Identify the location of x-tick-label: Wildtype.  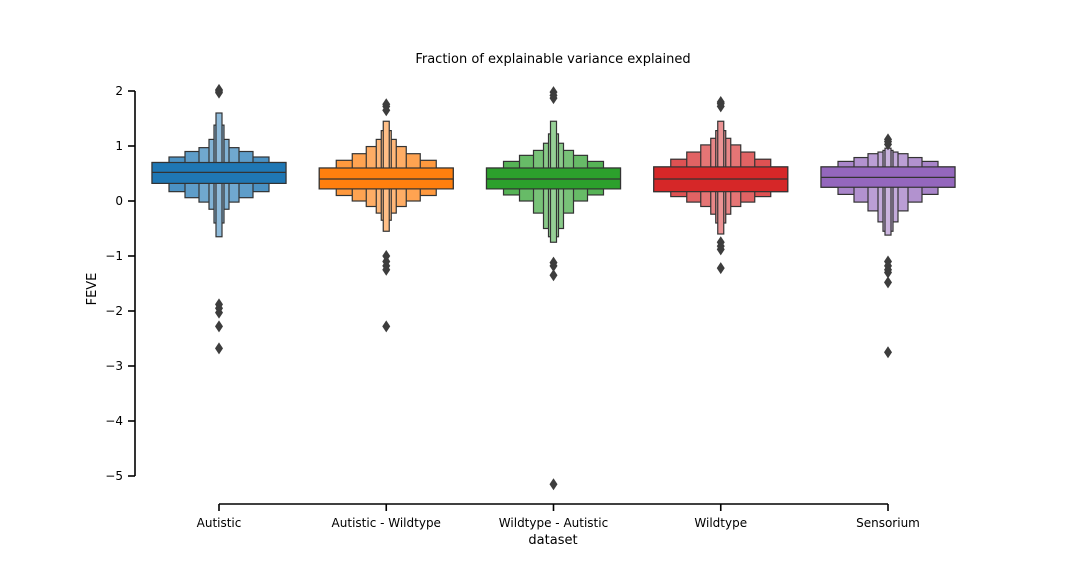
(720, 523).